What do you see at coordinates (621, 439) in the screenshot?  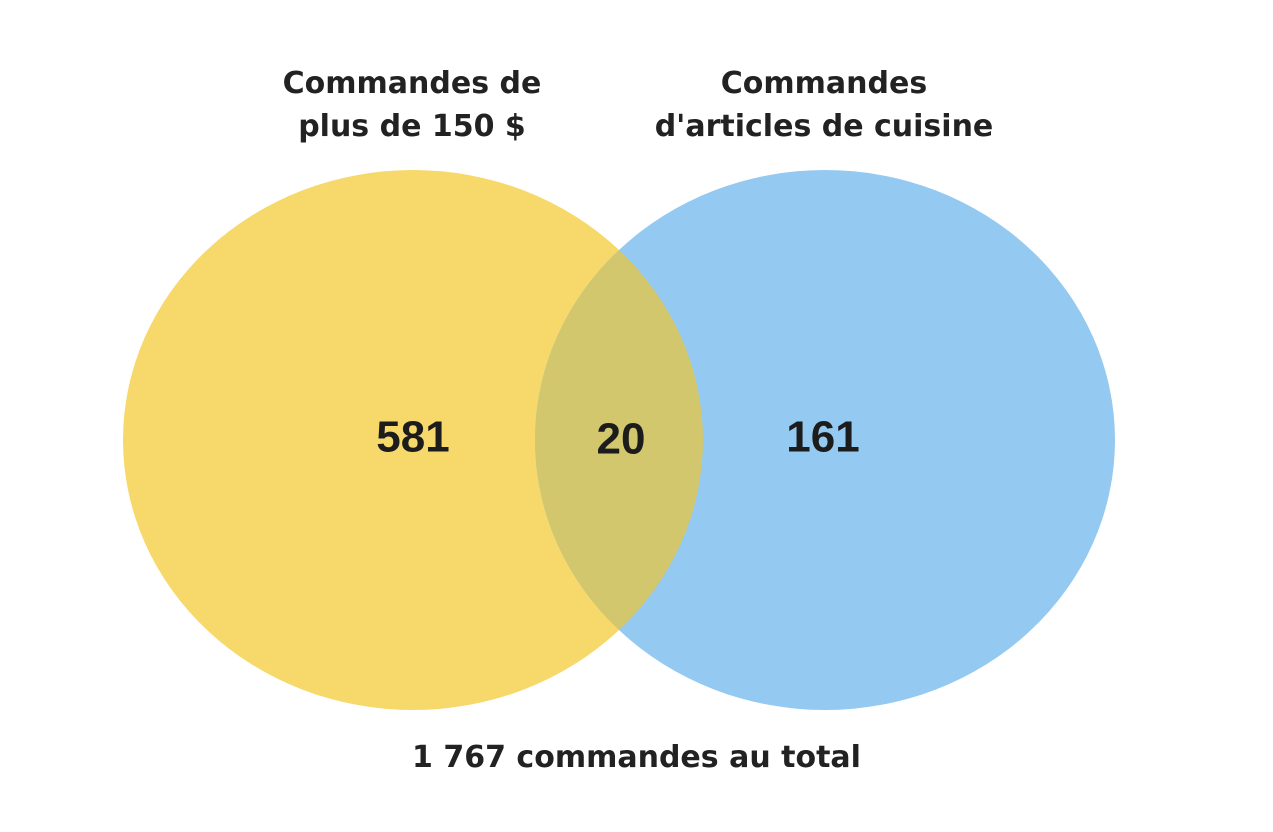 I see `value-label: 20` at bounding box center [621, 439].